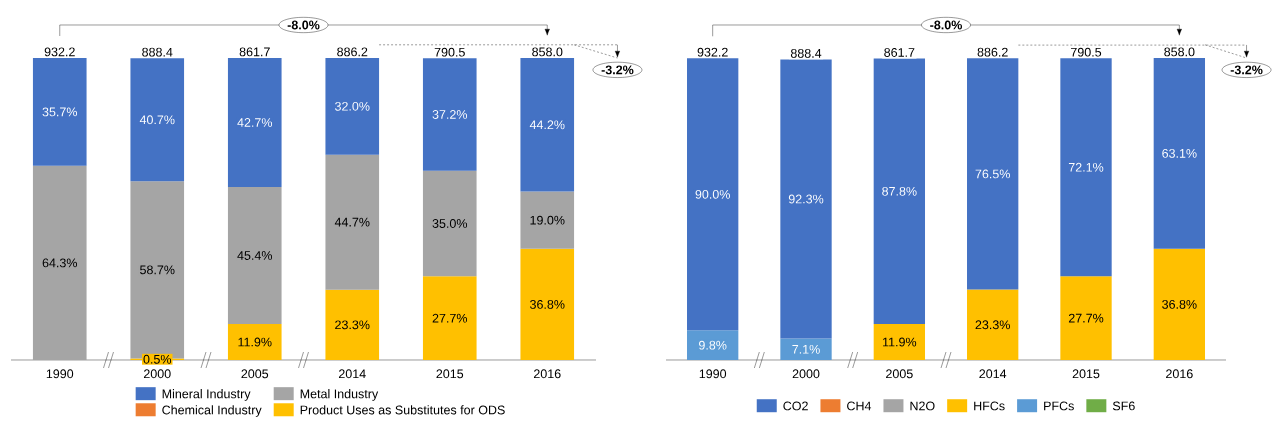  I want to click on data-label: 76.5%, so click(992, 174).